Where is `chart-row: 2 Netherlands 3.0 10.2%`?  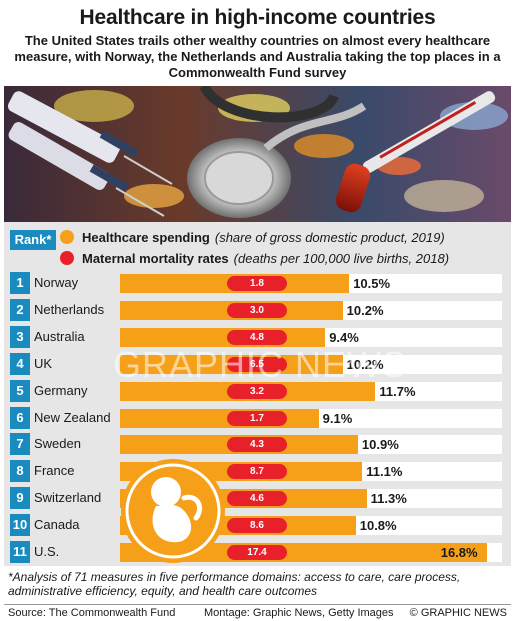 chart-row: 2 Netherlands 3.0 10.2% is located at coordinates (257, 309).